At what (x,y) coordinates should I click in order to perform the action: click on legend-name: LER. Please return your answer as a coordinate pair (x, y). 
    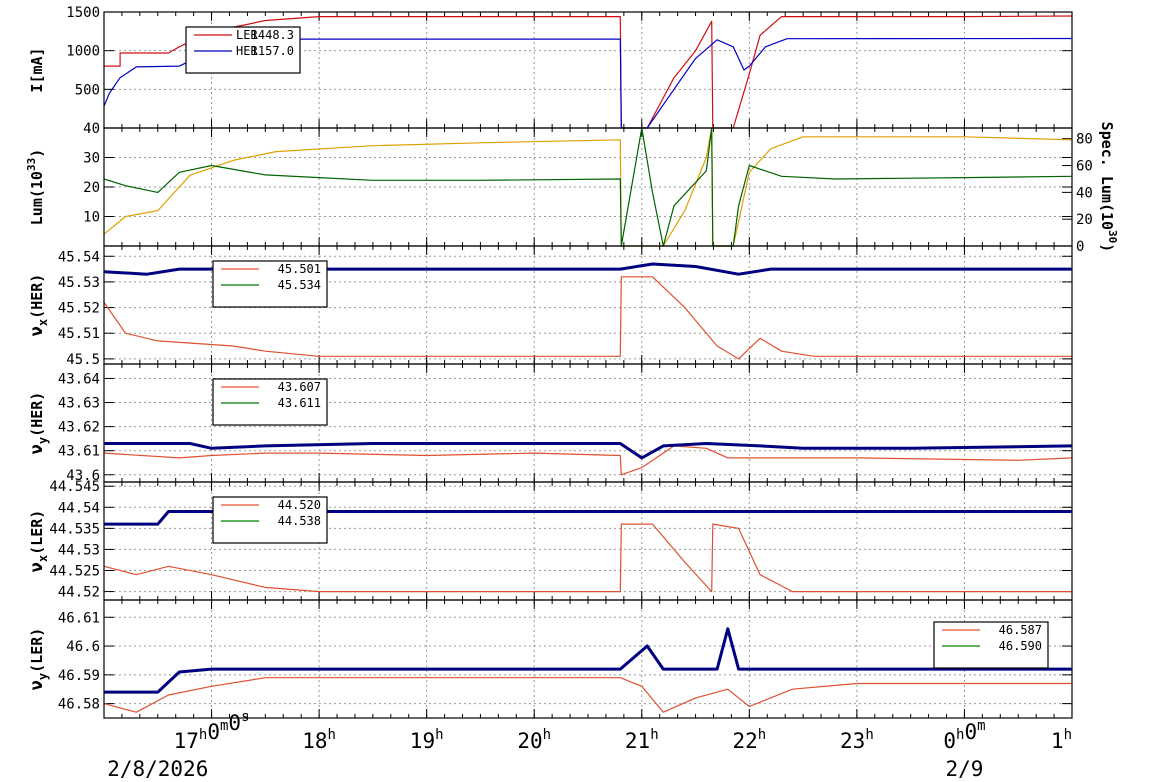
    Looking at the image, I should click on (247, 35).